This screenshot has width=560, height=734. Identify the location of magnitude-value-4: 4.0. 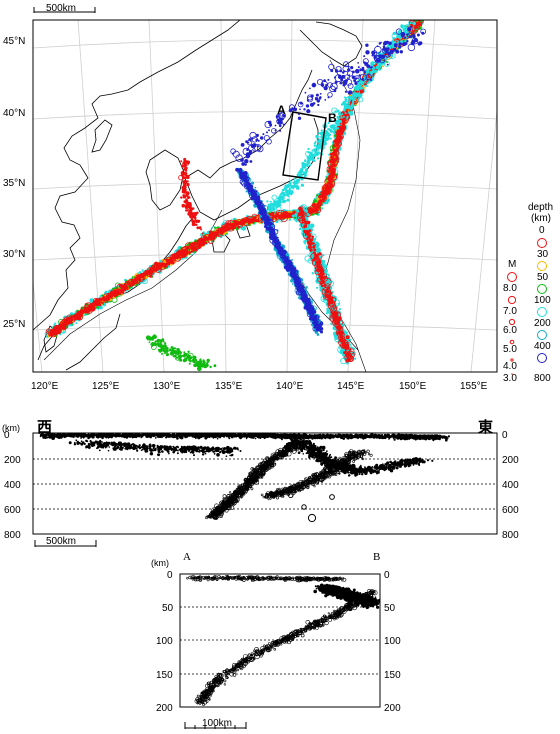
(510, 366).